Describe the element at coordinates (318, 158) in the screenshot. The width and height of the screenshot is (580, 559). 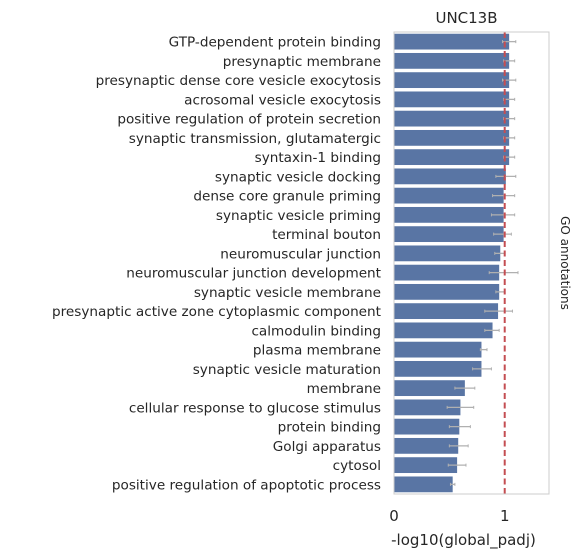
I see `category-label: syntaxin-1 binding` at that location.